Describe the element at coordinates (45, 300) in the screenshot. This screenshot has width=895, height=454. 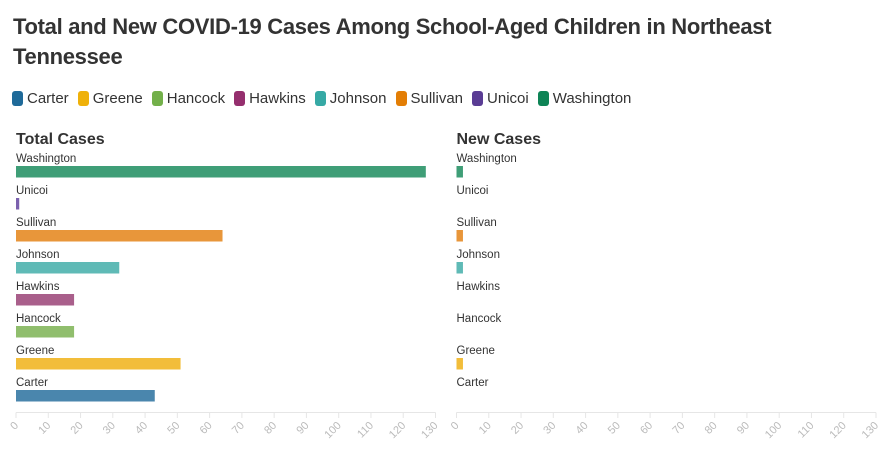
I see `bar-hawkins` at that location.